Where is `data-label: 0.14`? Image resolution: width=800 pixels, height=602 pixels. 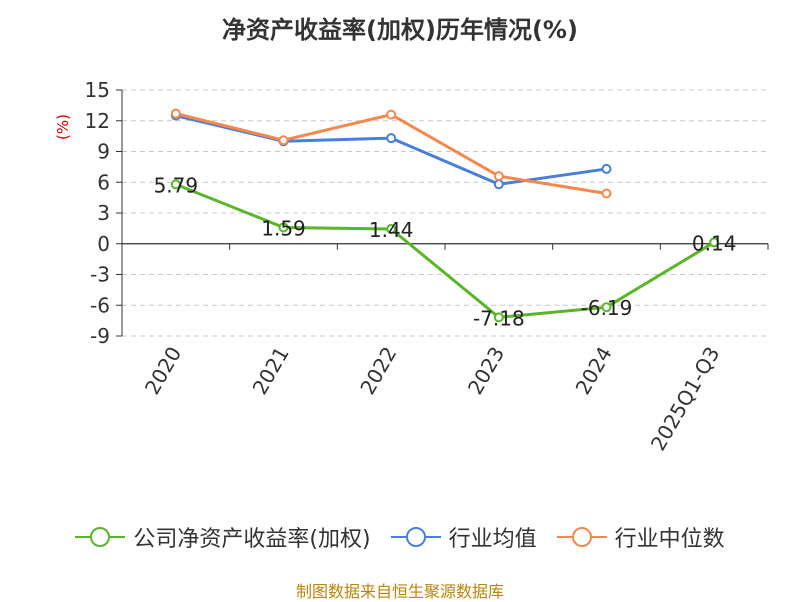 data-label: 0.14 is located at coordinates (714, 243).